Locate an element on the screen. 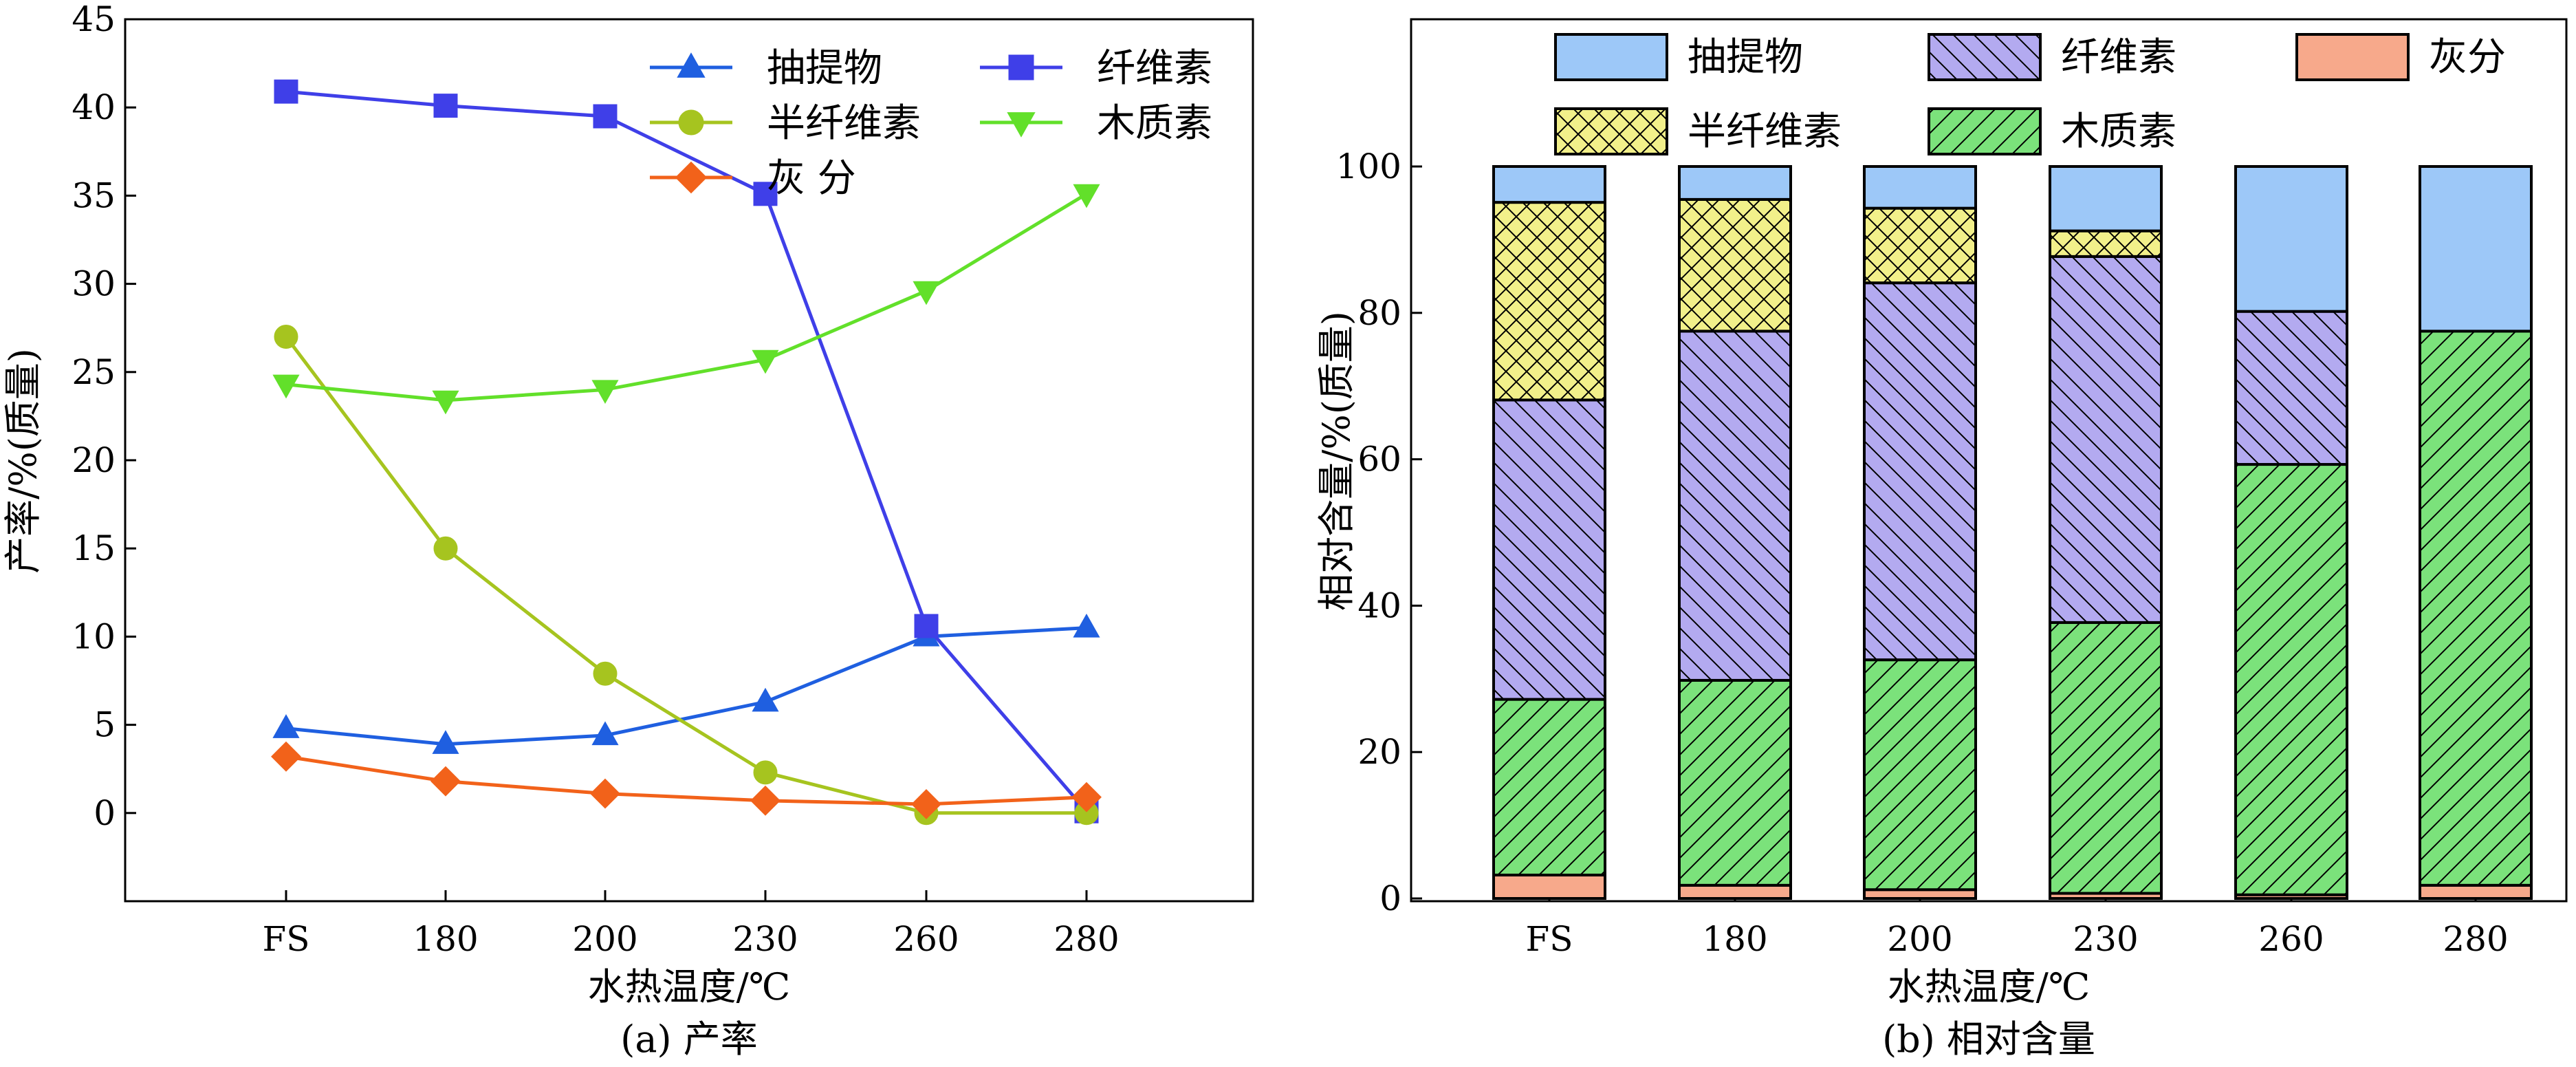 The height and width of the screenshot is (1067, 2576). y-tick-label: 45 is located at coordinates (94, 19).